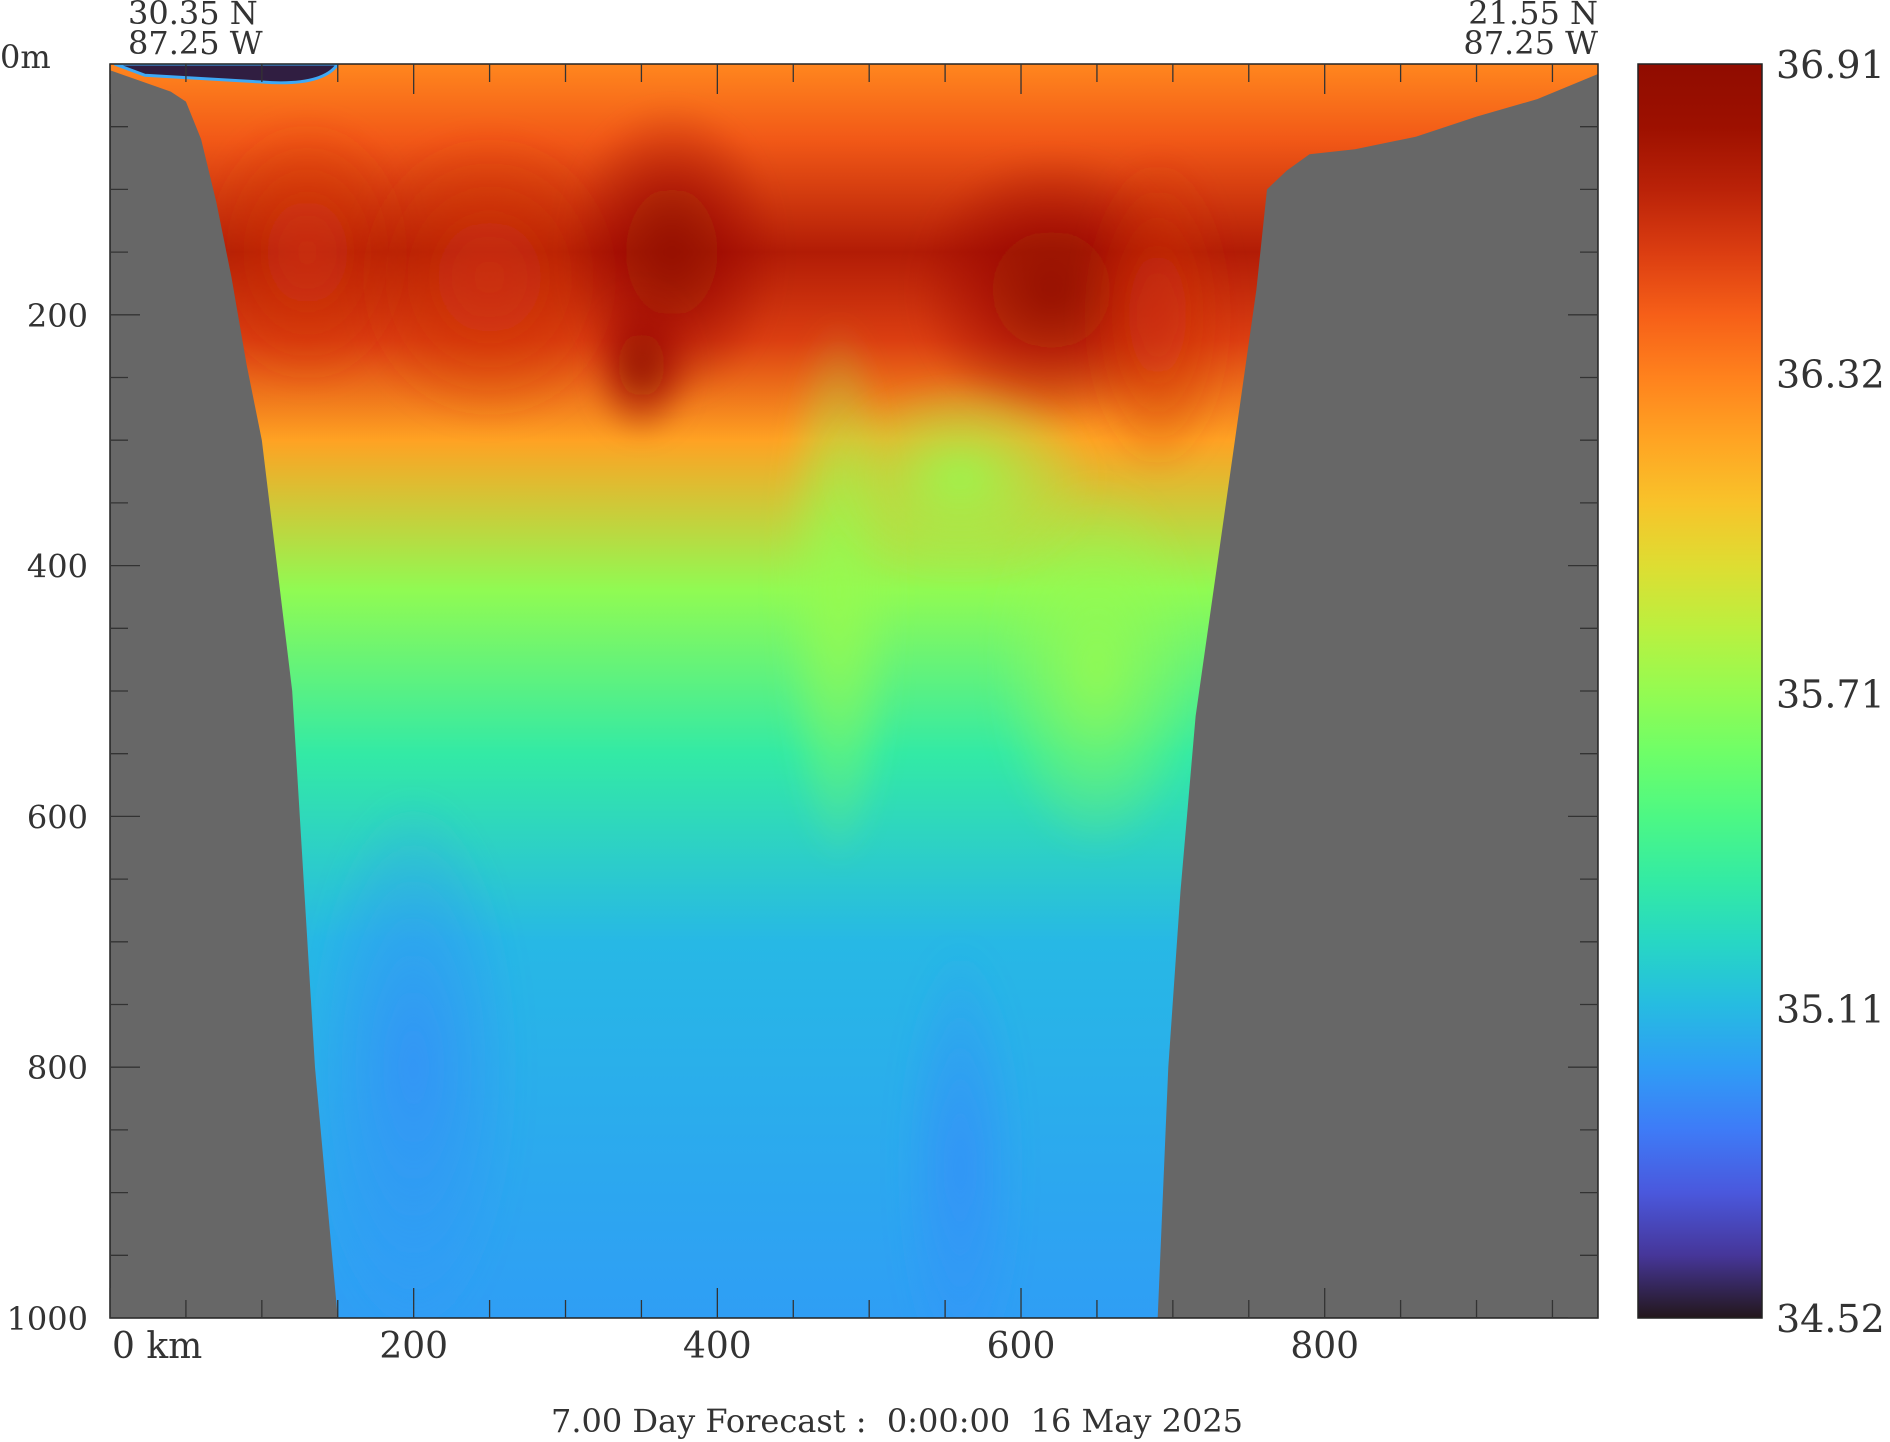  I want to click on colorbar-tick-label: 35.11, so click(1830, 1009).